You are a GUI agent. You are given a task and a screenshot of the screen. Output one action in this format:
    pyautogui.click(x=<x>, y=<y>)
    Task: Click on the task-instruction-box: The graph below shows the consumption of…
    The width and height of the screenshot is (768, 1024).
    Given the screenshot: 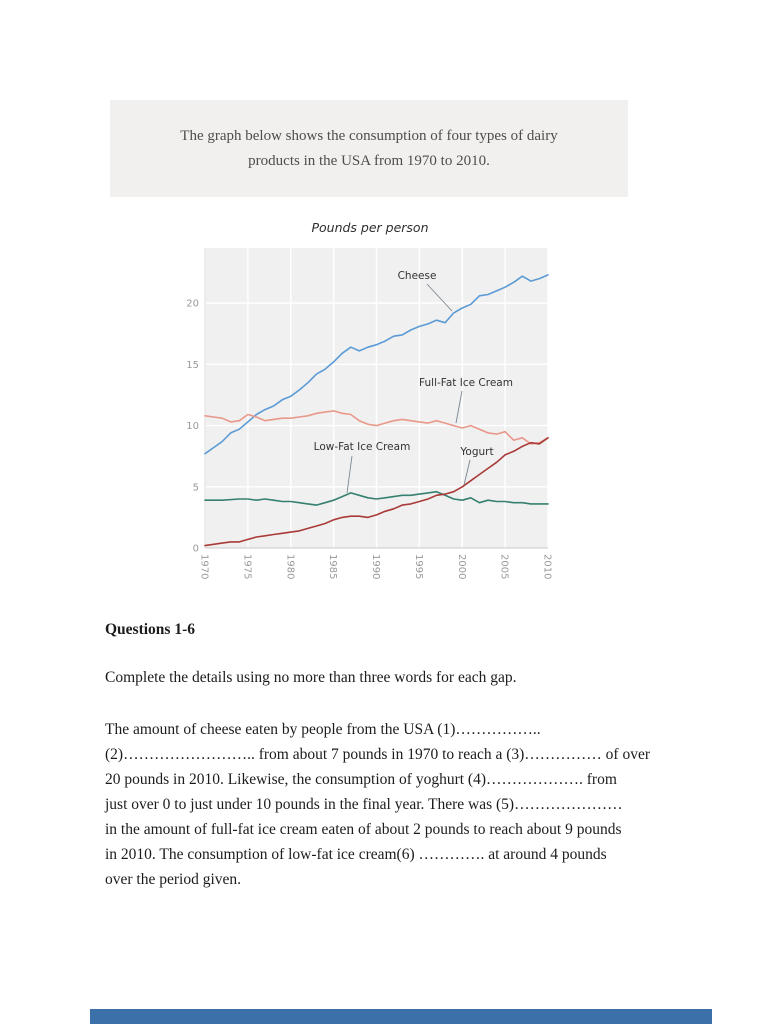 What is the action you would take?
    pyautogui.click(x=369, y=148)
    